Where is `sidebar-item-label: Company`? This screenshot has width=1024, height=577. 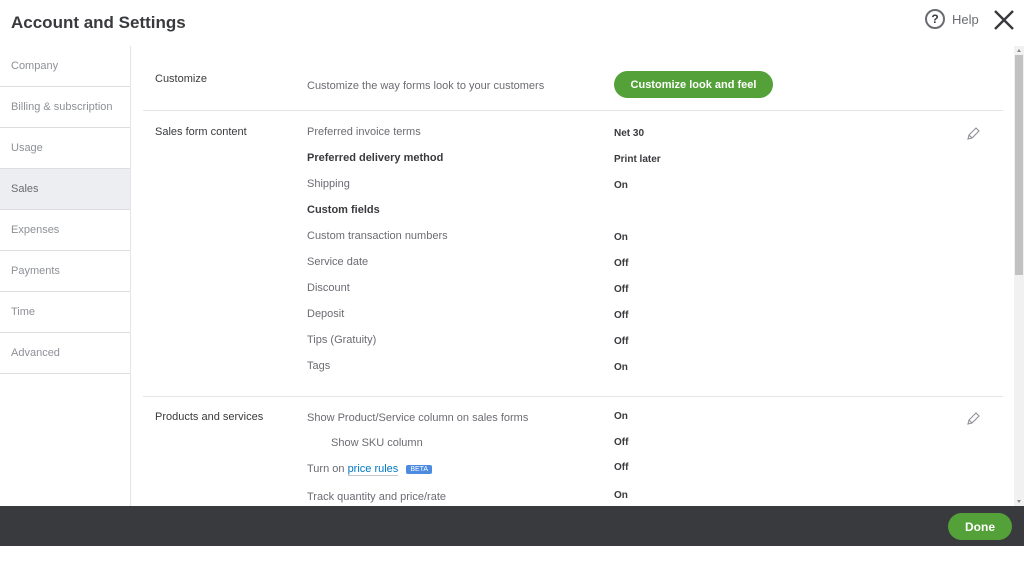 sidebar-item-label: Company is located at coordinates (35, 66).